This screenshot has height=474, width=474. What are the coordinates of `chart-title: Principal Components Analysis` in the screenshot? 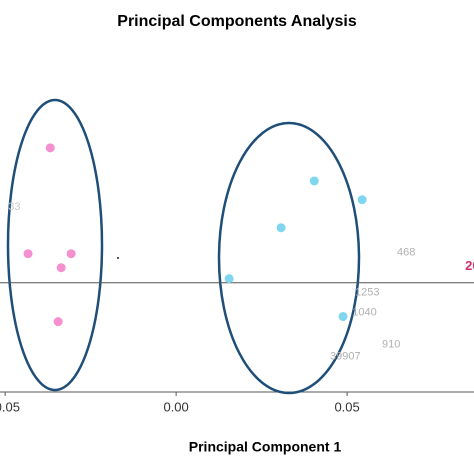 It's located at (237, 21).